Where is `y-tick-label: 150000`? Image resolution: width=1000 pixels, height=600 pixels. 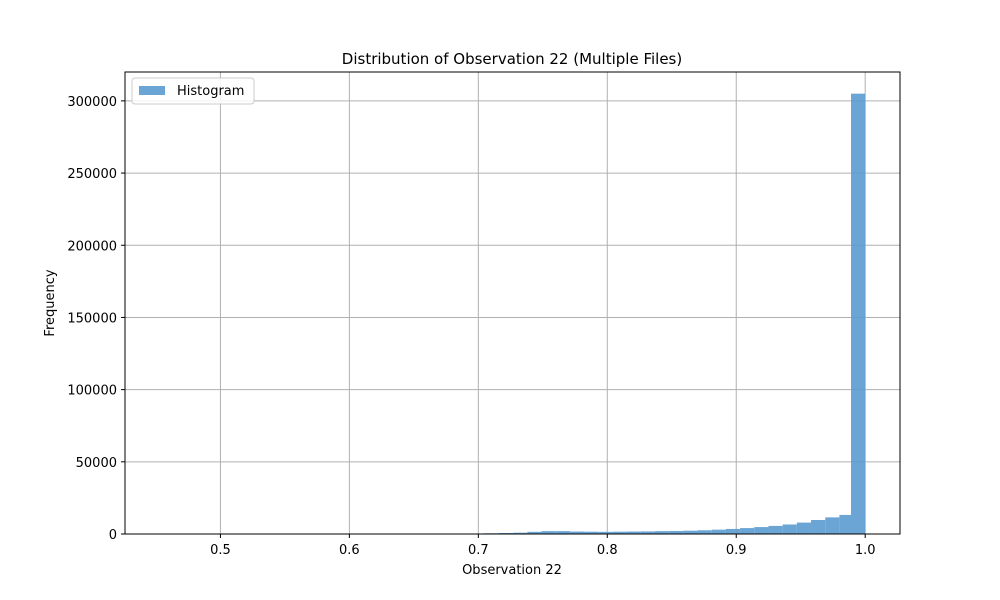
y-tick-label: 150000 is located at coordinates (92, 318).